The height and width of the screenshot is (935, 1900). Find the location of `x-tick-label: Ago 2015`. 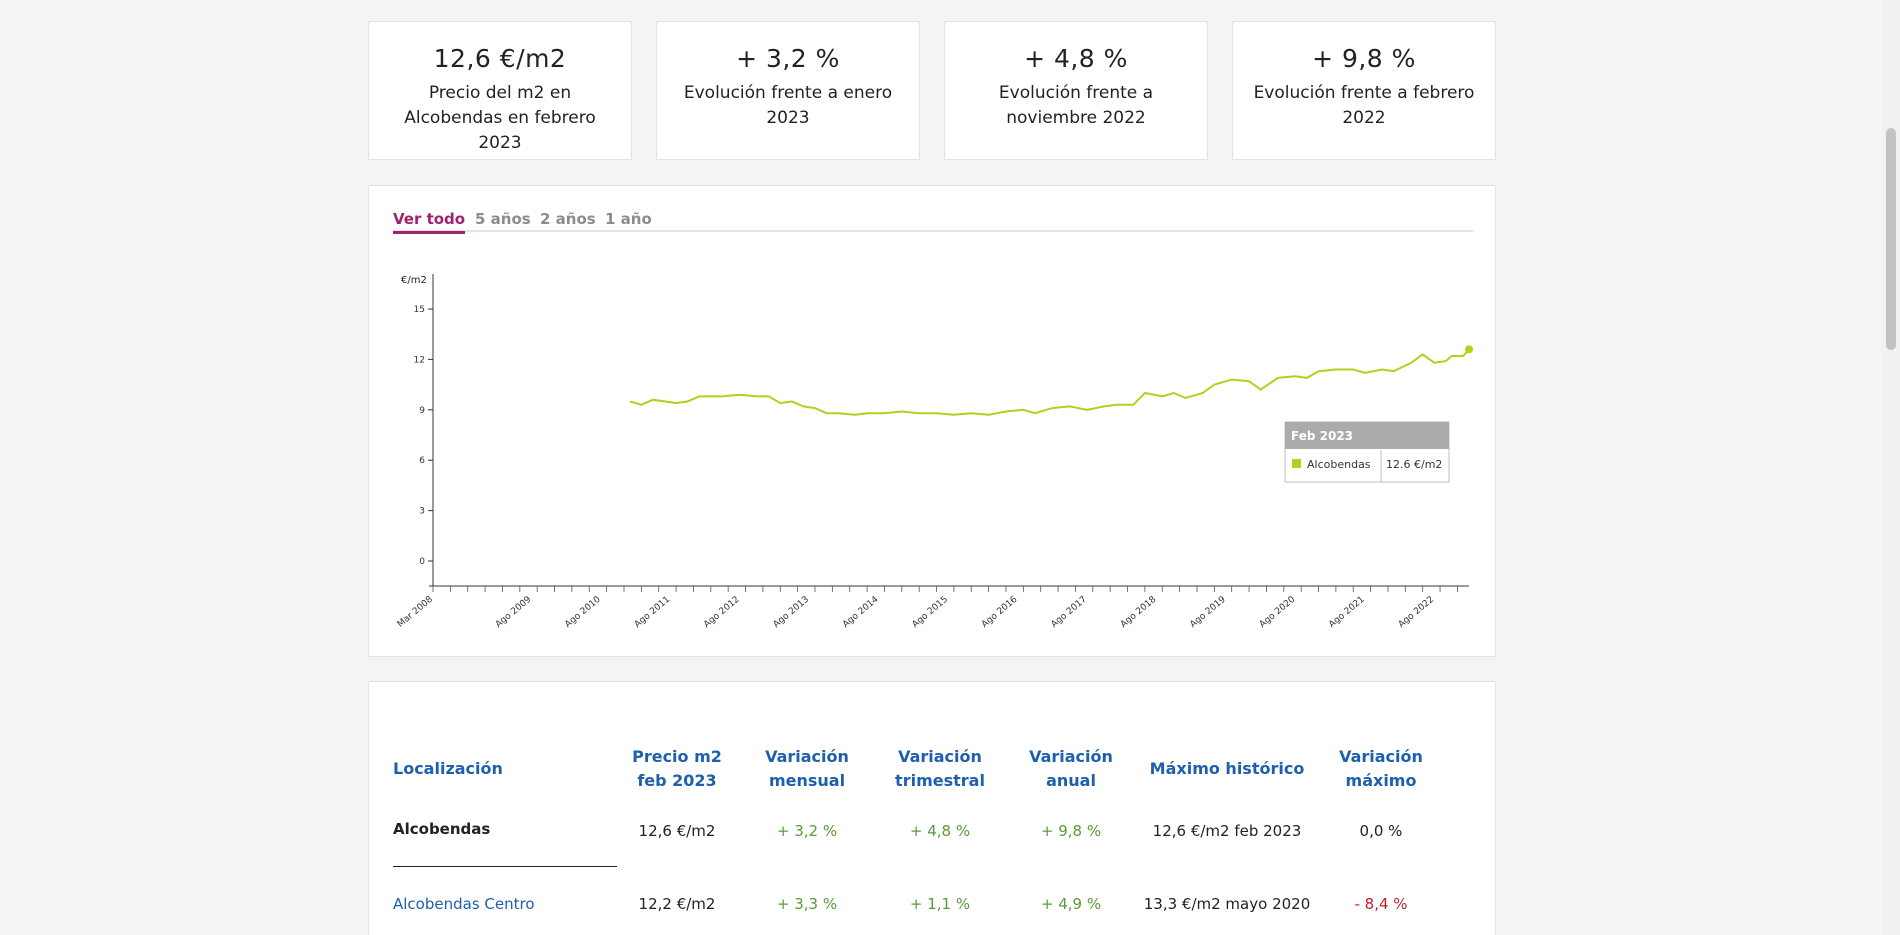

x-tick-label: Ago 2015 is located at coordinates (930, 612).